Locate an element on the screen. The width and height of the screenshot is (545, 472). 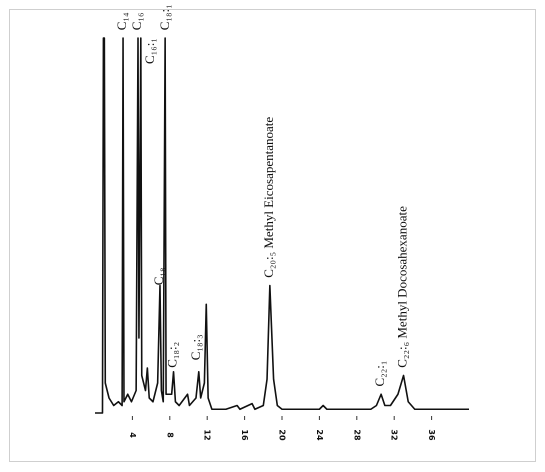
peak-label: C₁₆ is located at coordinates (136, 22).